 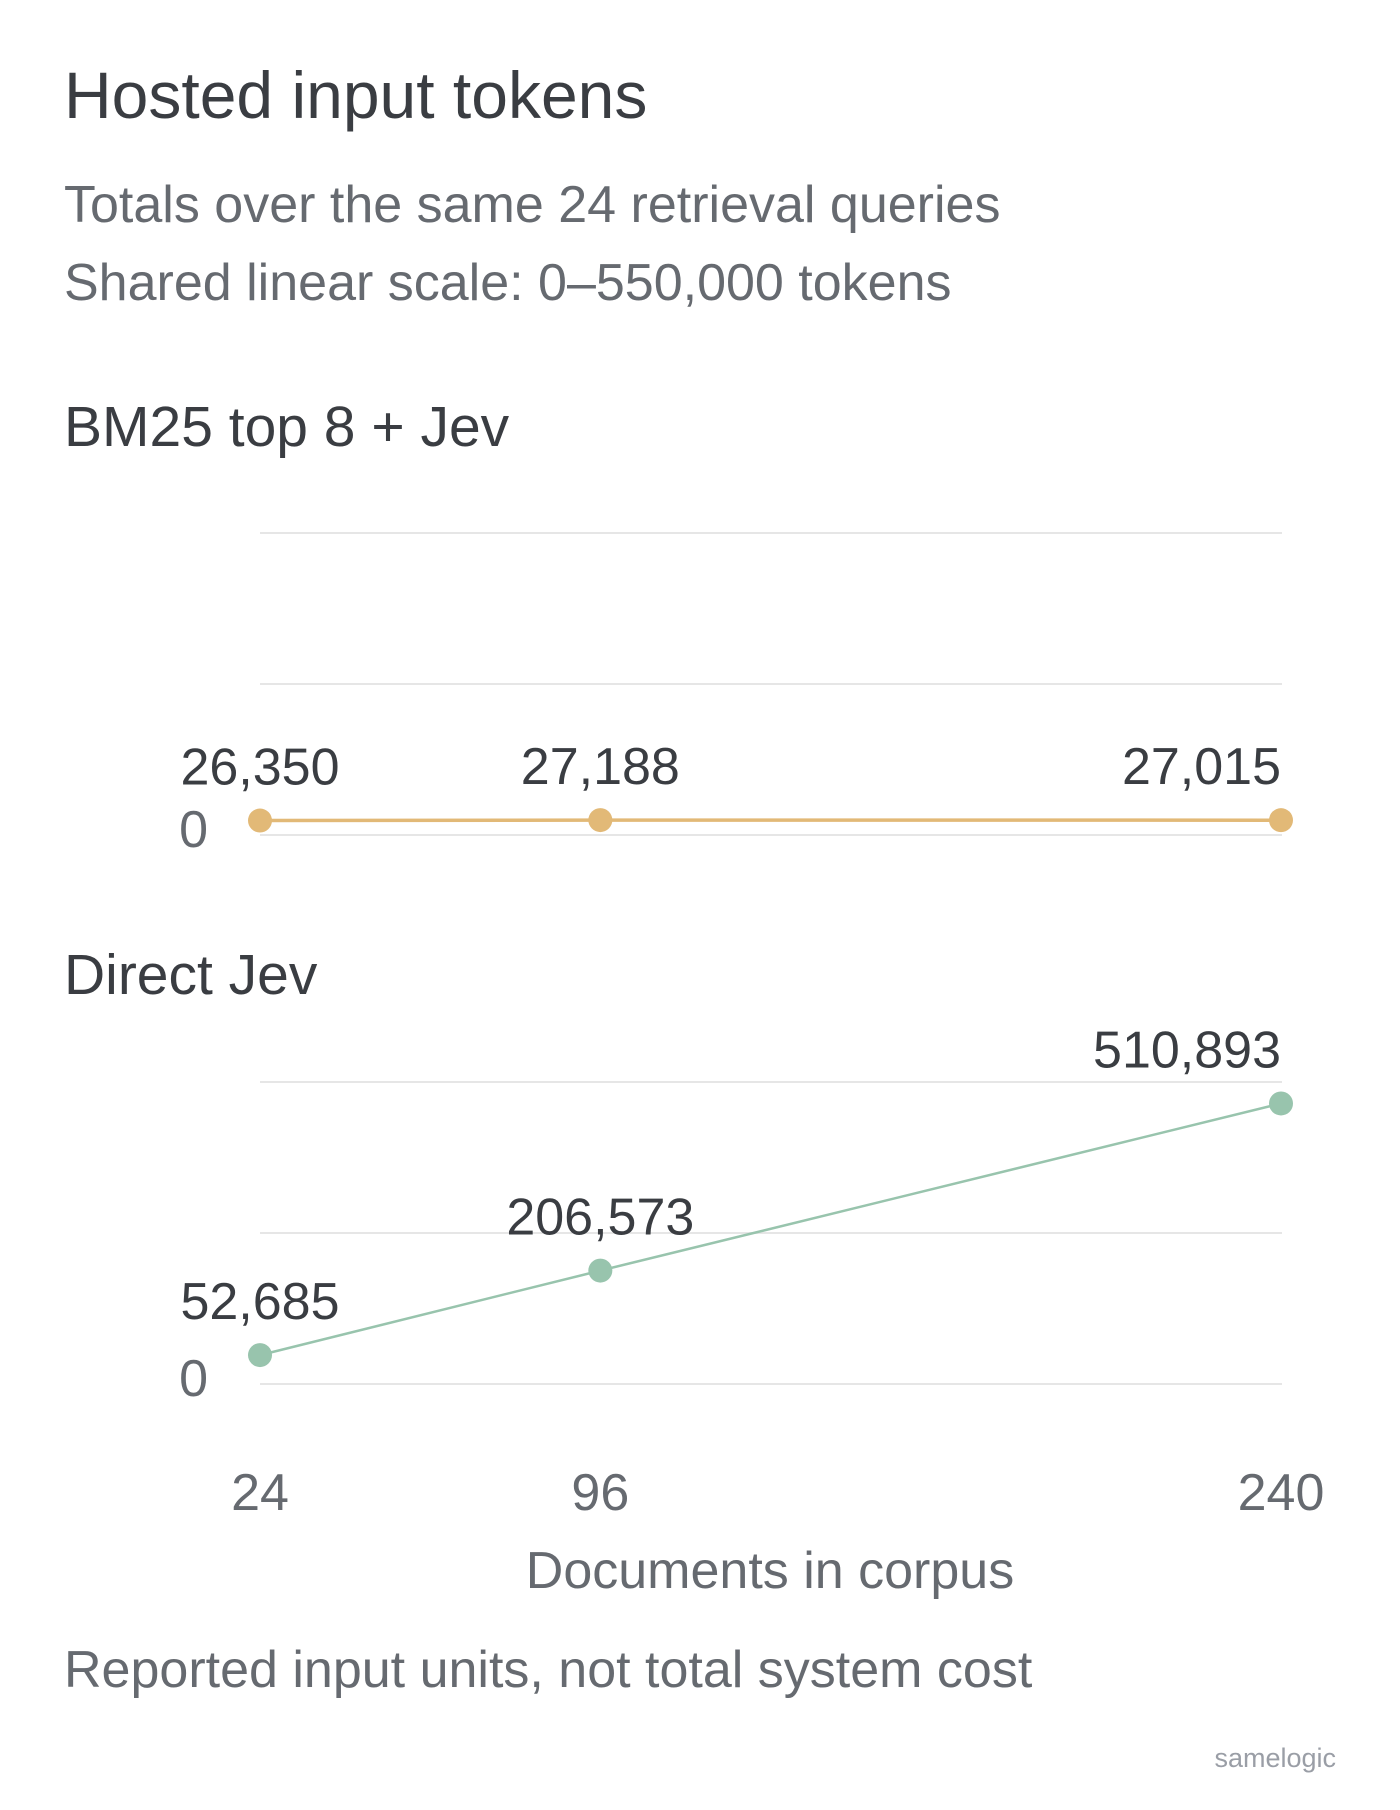 I want to click on panel-title-bm25-top-8-jev: BM25 top 8 + Jev, so click(x=287, y=427).